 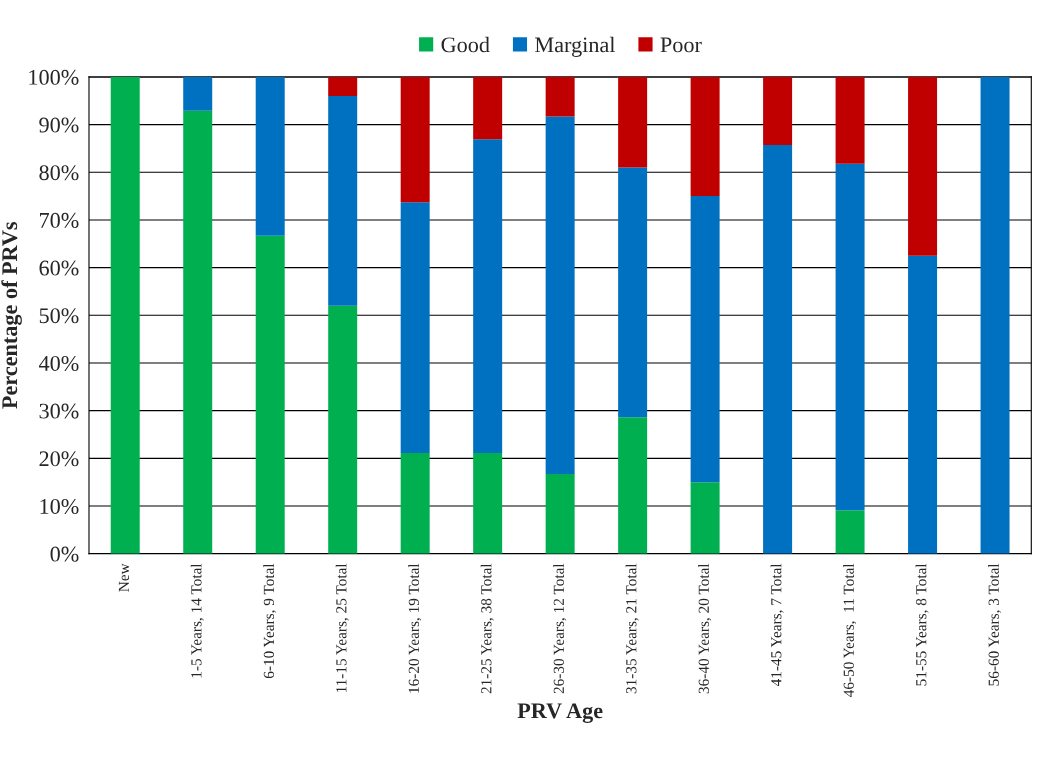 What do you see at coordinates (59, 506) in the screenshot?
I see `y-tick-label: 10%` at bounding box center [59, 506].